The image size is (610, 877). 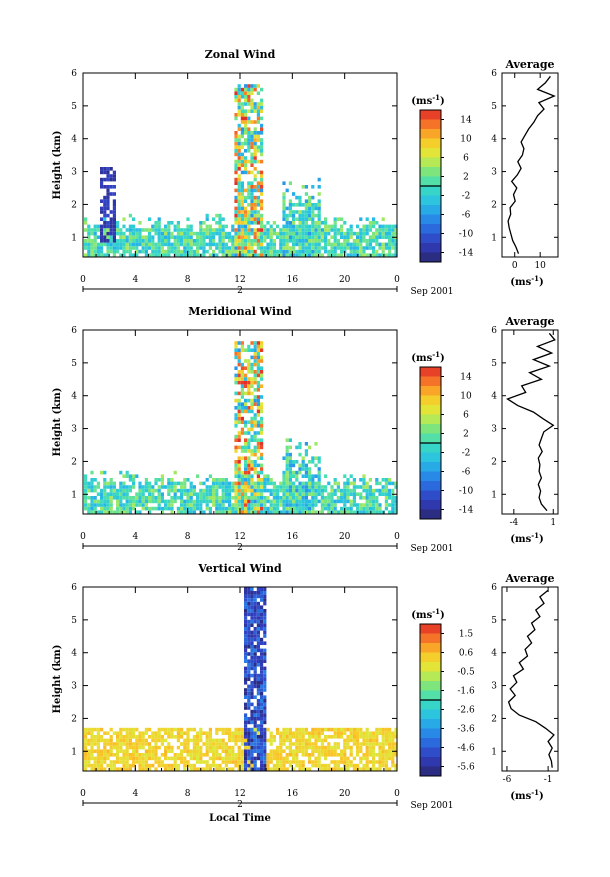 I want to click on y-tick-label: 6, so click(x=74, y=74).